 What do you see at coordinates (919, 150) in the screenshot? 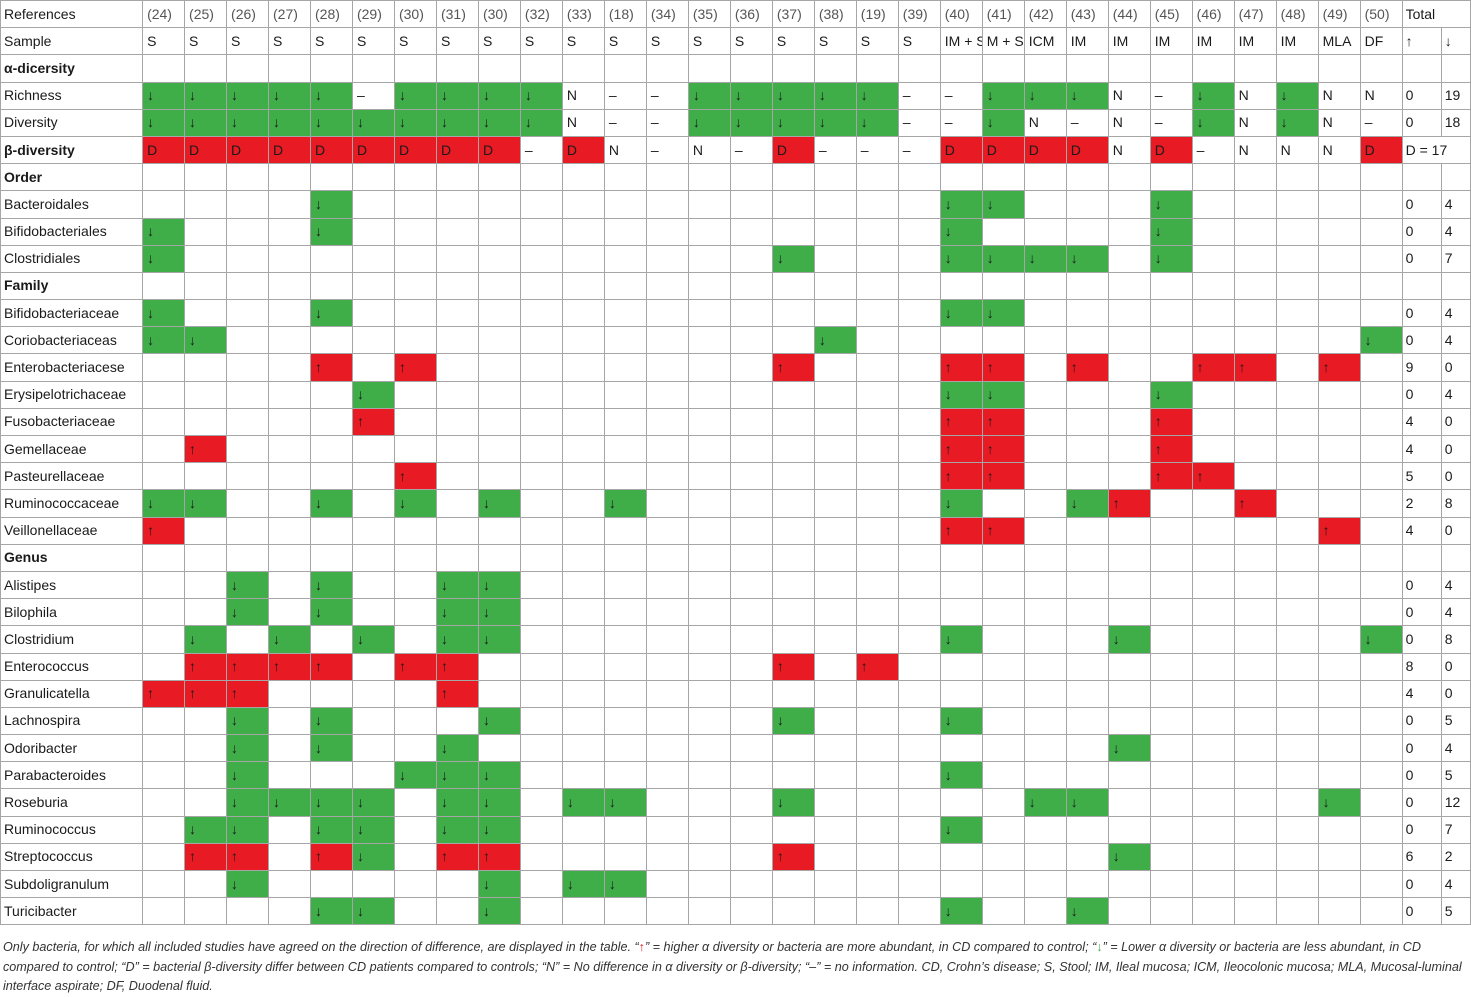
I see `result-cell: –` at bounding box center [919, 150].